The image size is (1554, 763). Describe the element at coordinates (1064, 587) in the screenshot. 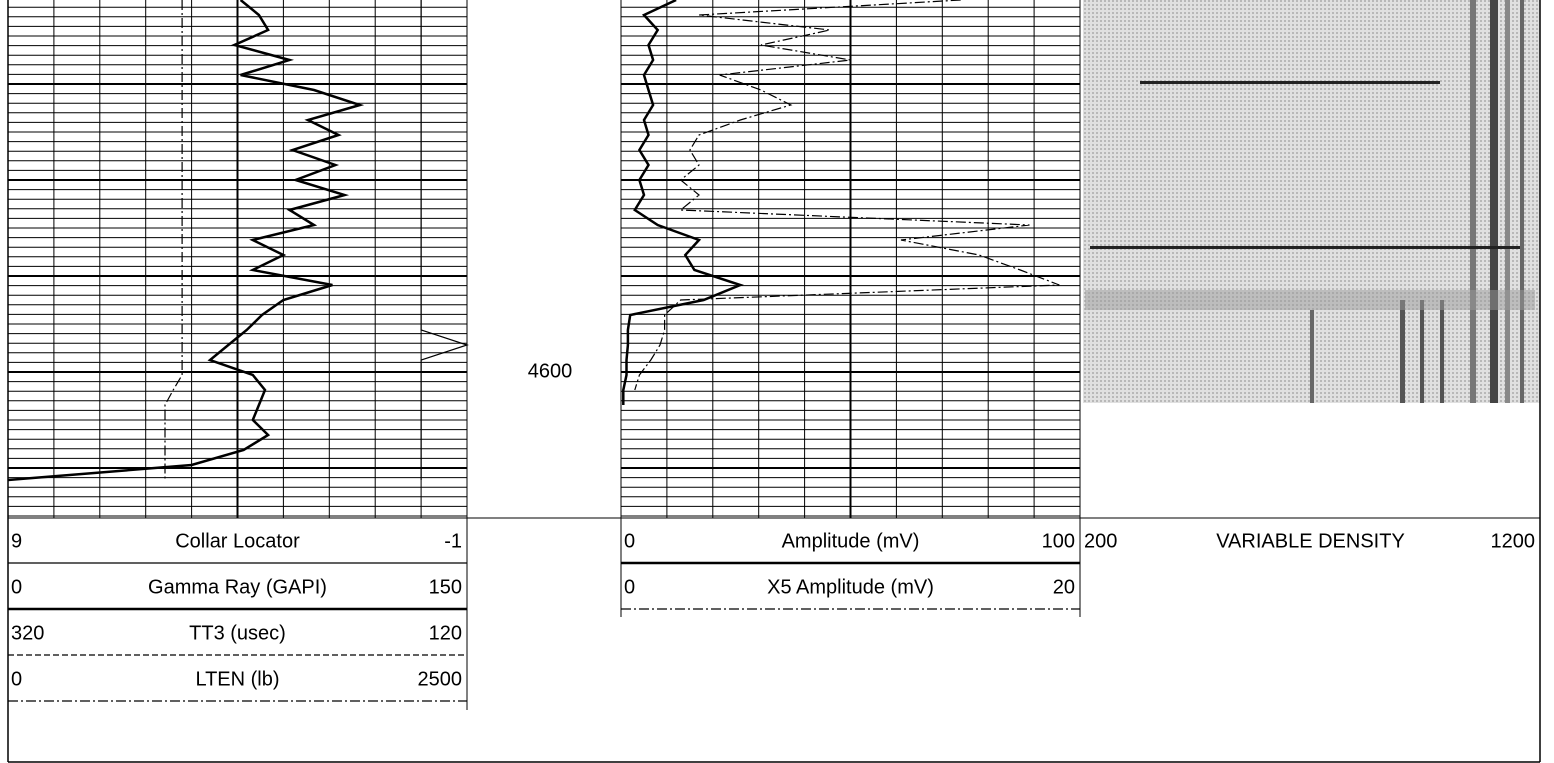

I see `scale-right: 20` at that location.